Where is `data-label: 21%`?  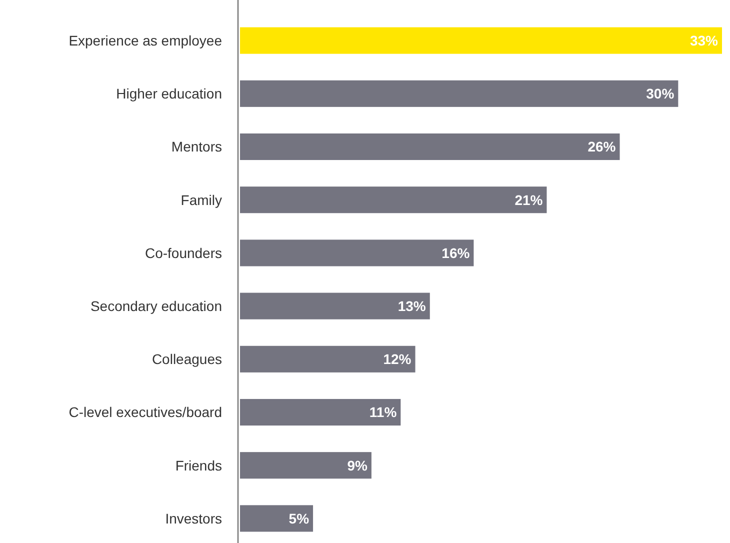
data-label: 21% is located at coordinates (529, 200).